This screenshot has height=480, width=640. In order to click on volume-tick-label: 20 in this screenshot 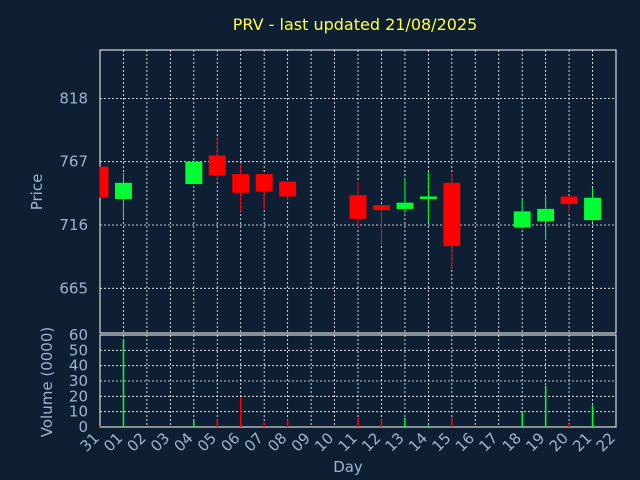, I will do `click(78, 396)`.